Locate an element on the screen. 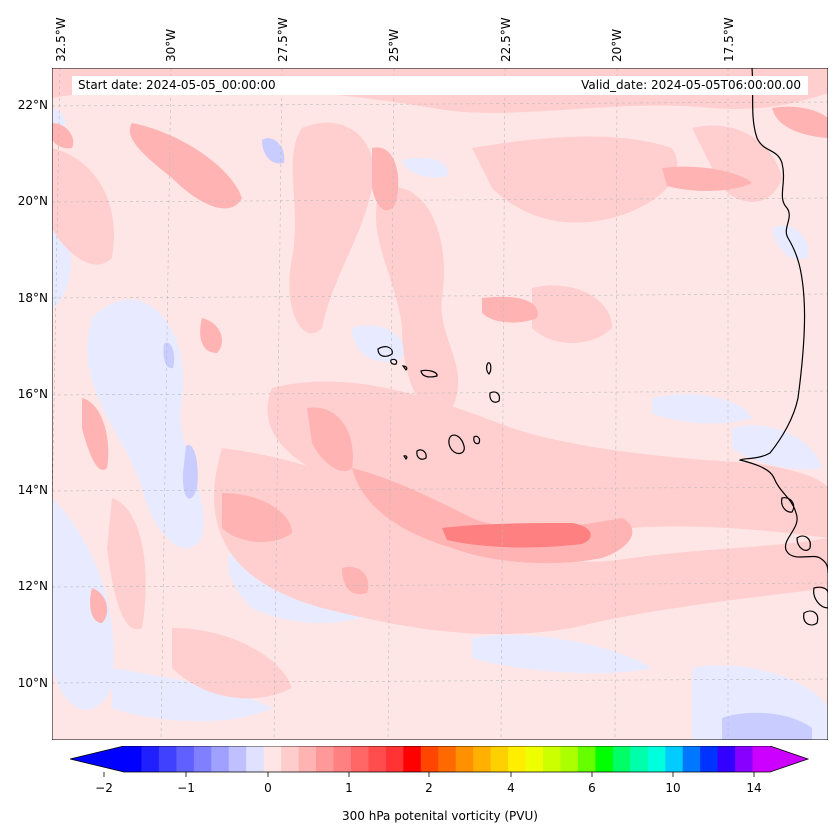  lon-label-20w: 20°W is located at coordinates (617, 45).